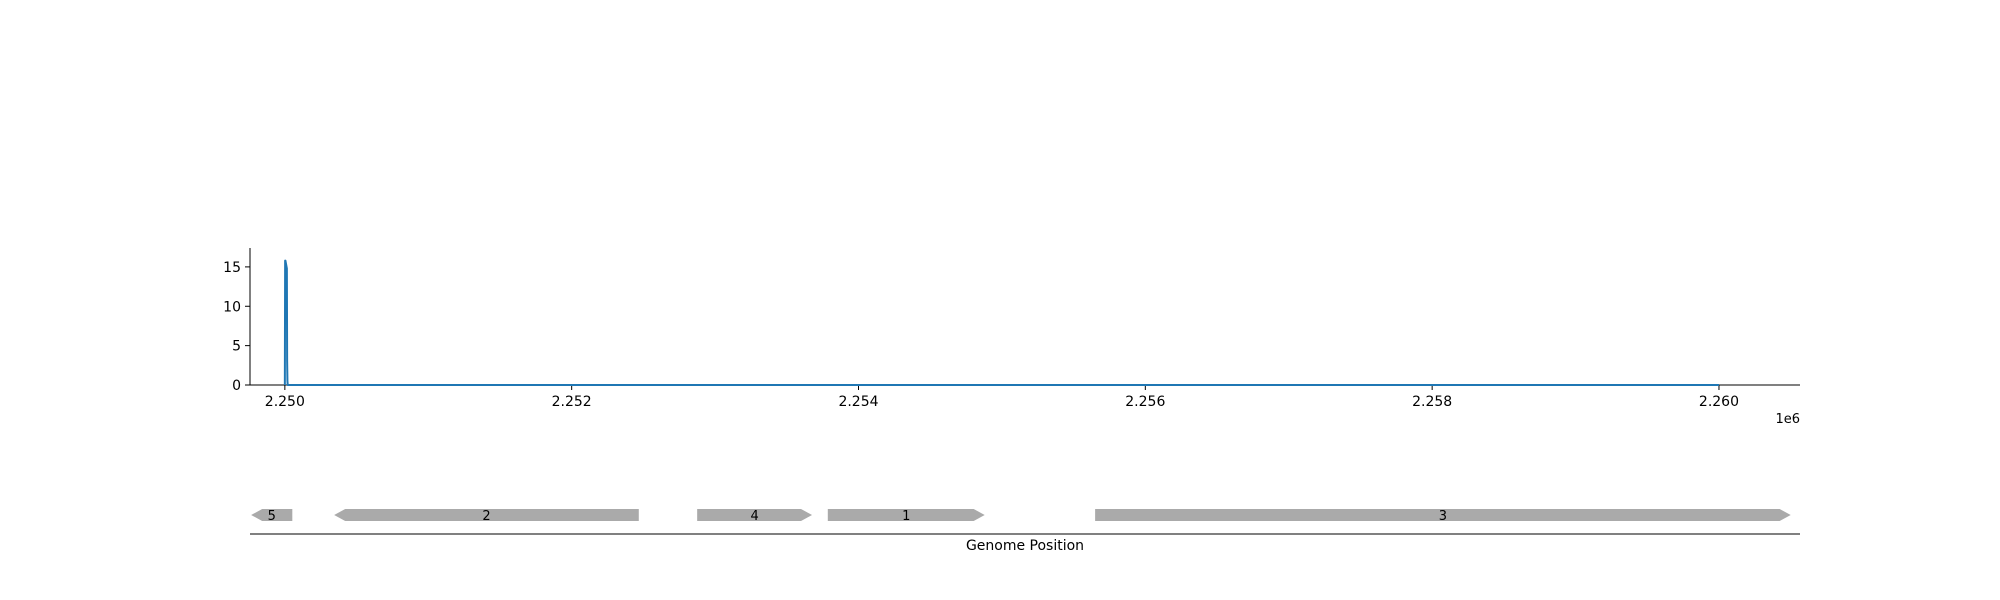  I want to click on gene-label: 1, so click(906, 516).